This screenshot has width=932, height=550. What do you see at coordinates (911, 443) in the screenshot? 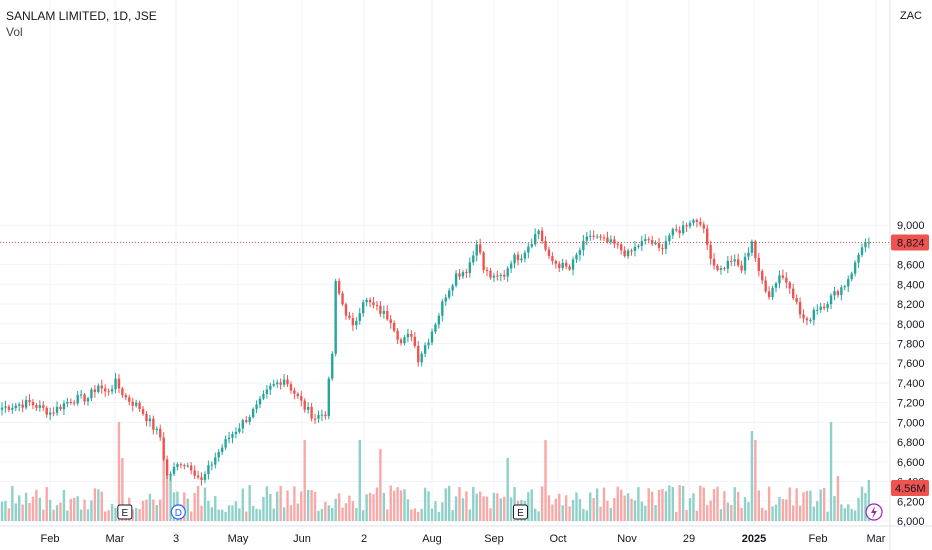
I see `y-tick-label: 6,800` at bounding box center [911, 443].